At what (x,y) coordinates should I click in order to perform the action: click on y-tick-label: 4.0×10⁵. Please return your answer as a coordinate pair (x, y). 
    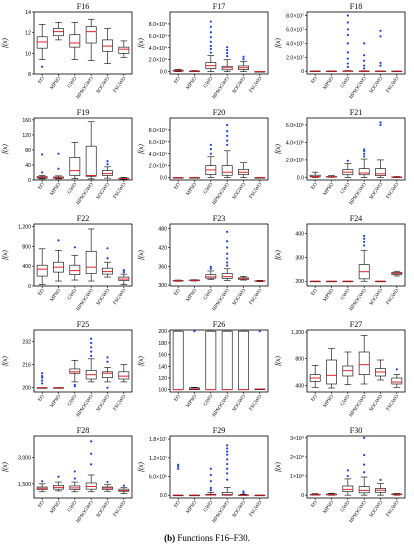
    Looking at the image, I should click on (295, 143).